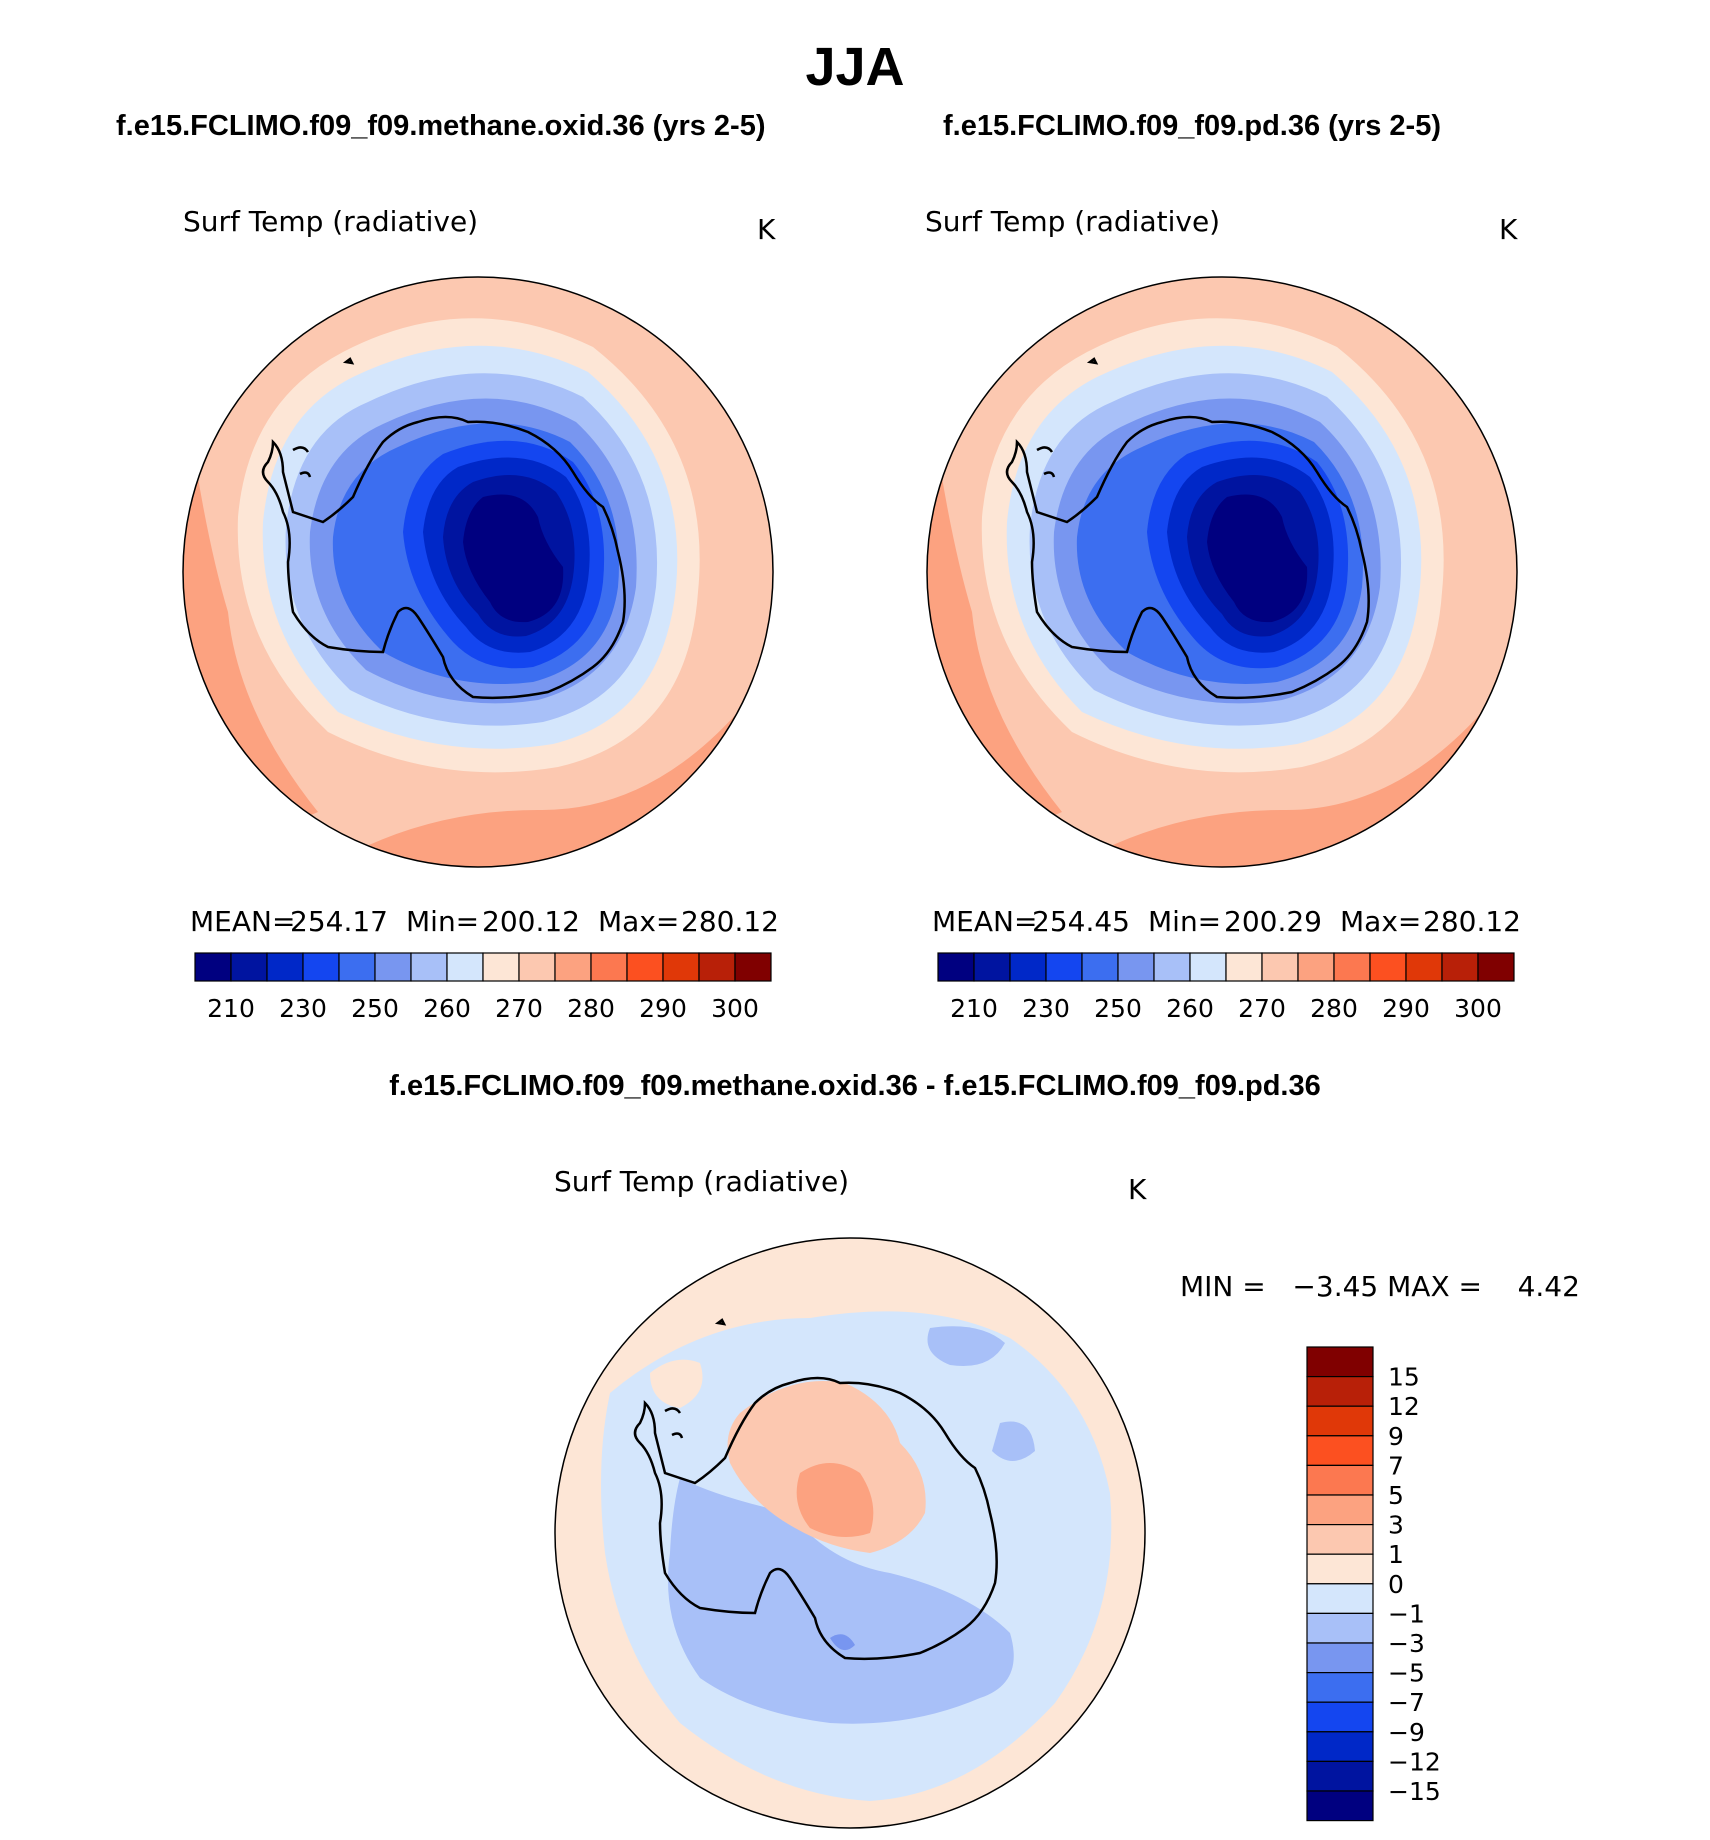 Image resolution: width=1710 pixels, height=1840 pixels. Describe the element at coordinates (1273, 921) in the screenshot. I see `panel-2-min-value: 200.29` at that location.